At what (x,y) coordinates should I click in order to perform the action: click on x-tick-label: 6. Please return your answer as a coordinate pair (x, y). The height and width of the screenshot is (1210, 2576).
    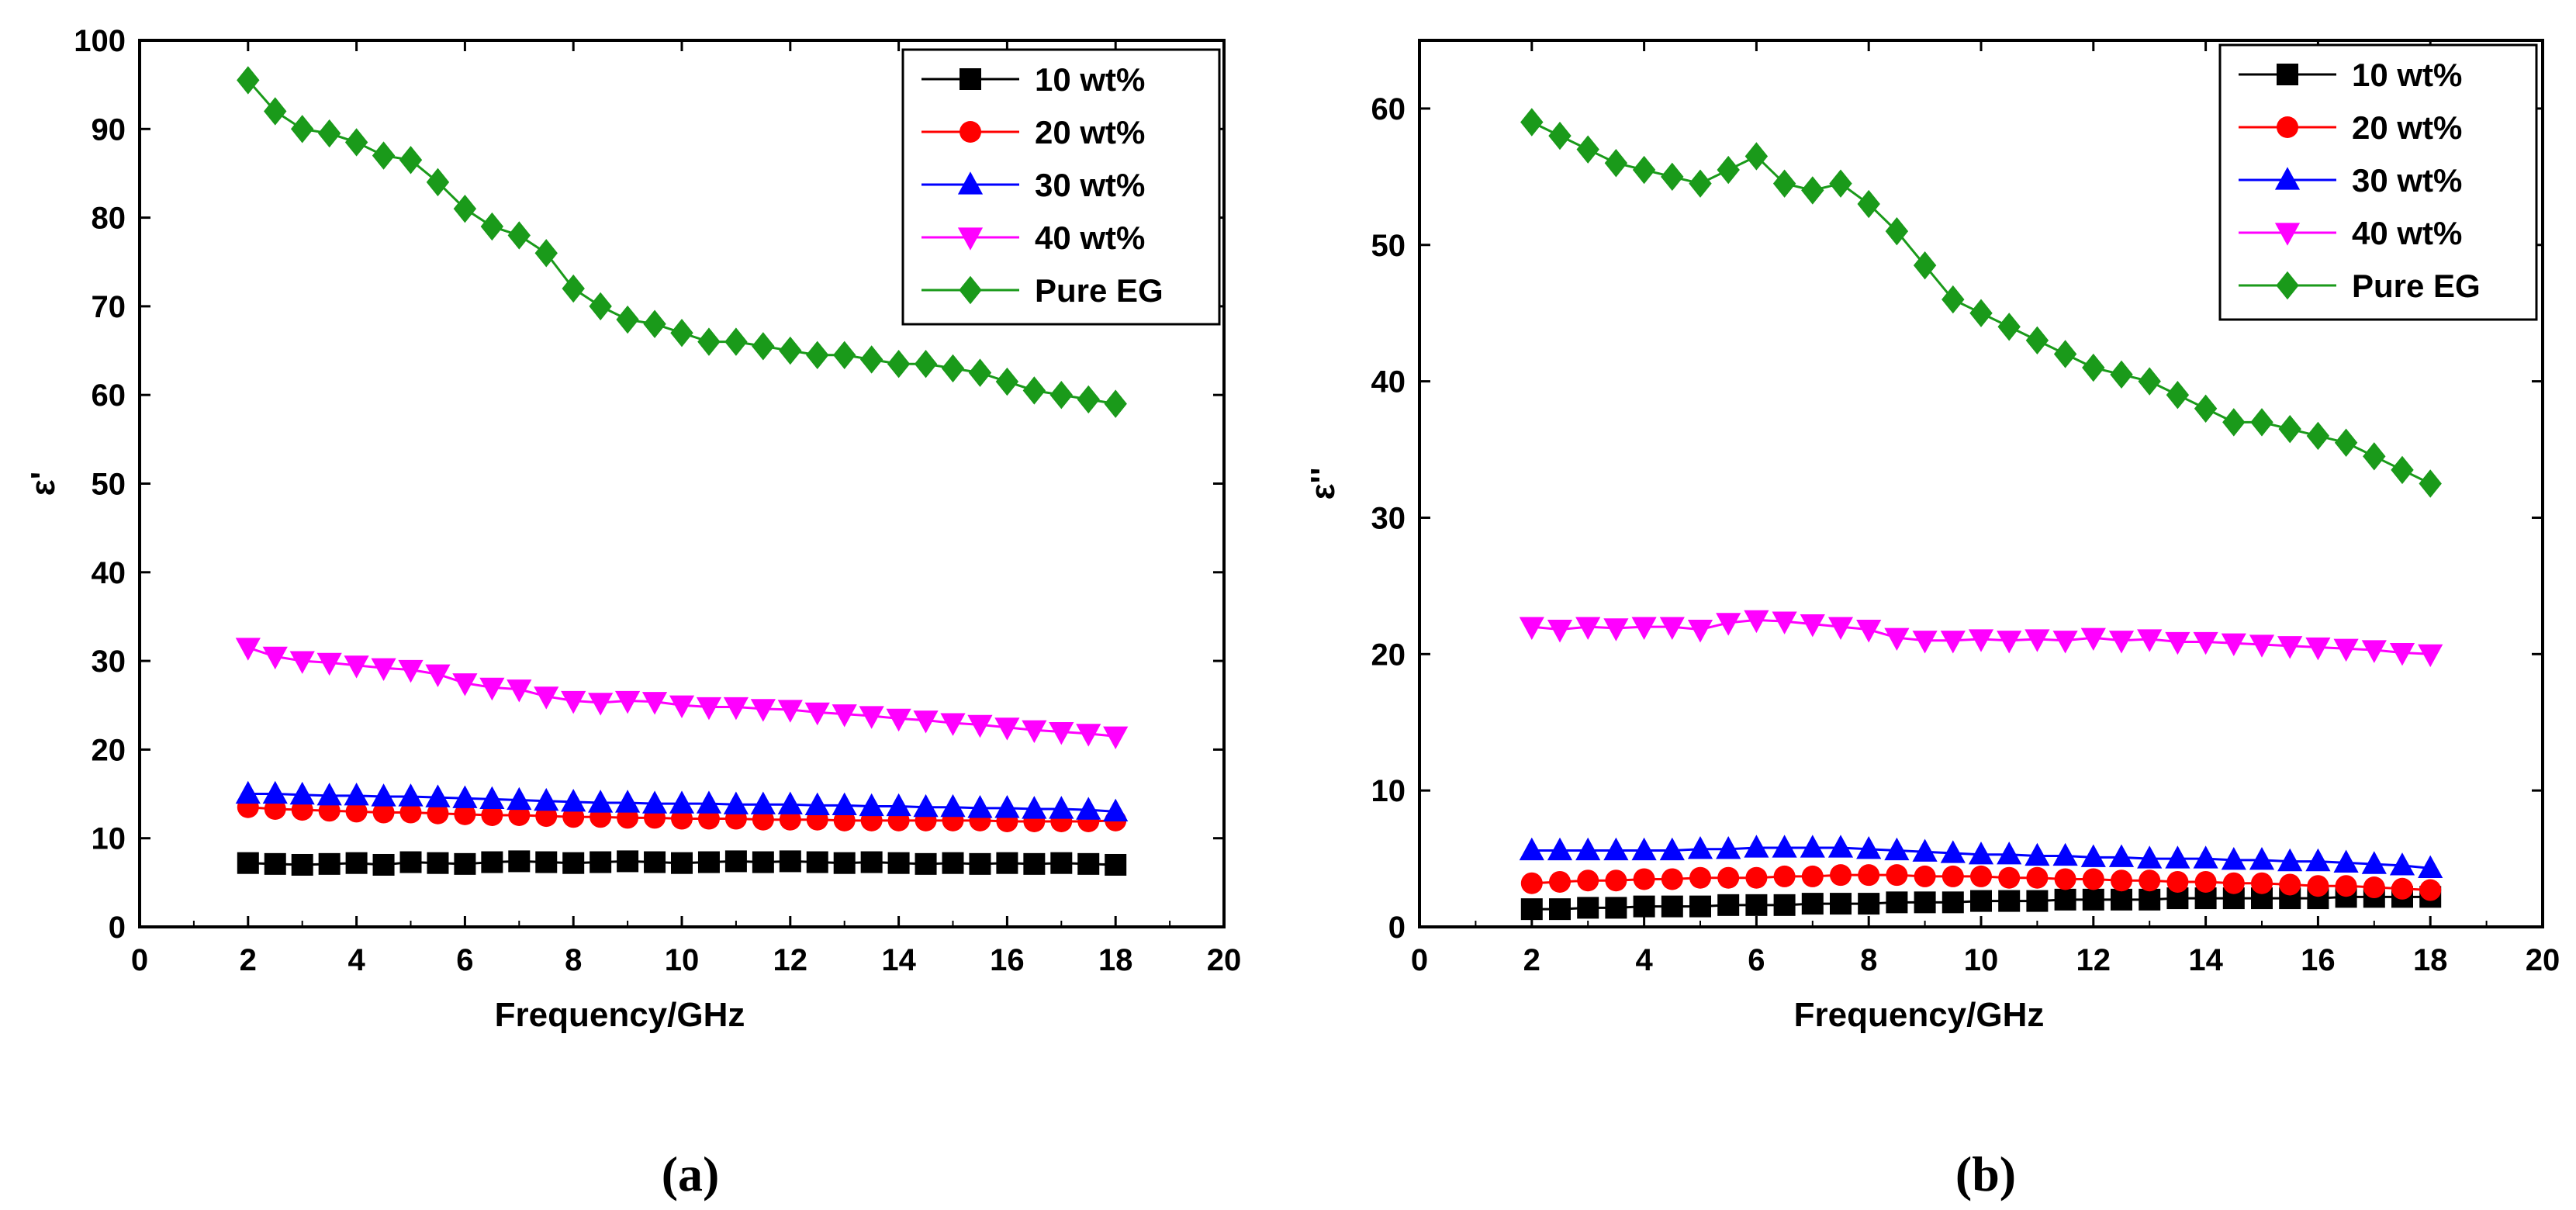
    Looking at the image, I should click on (1756, 960).